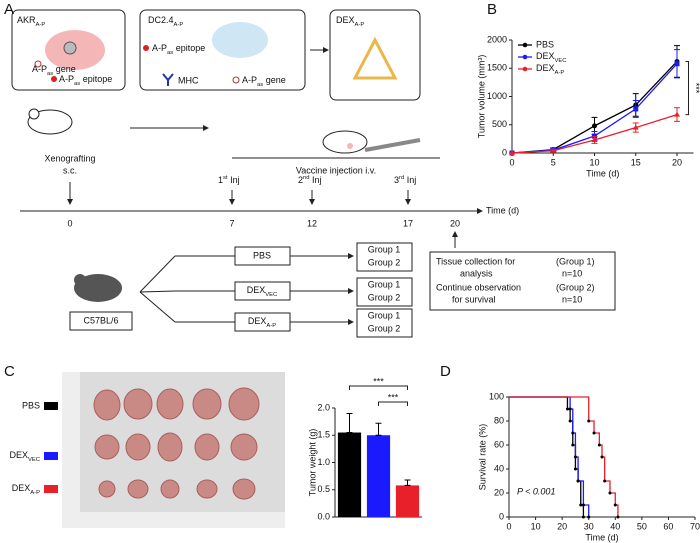 Image resolution: width=700 pixels, height=543 pixels. Describe the element at coordinates (474, 299) in the screenshot. I see `label: for survival` at that location.